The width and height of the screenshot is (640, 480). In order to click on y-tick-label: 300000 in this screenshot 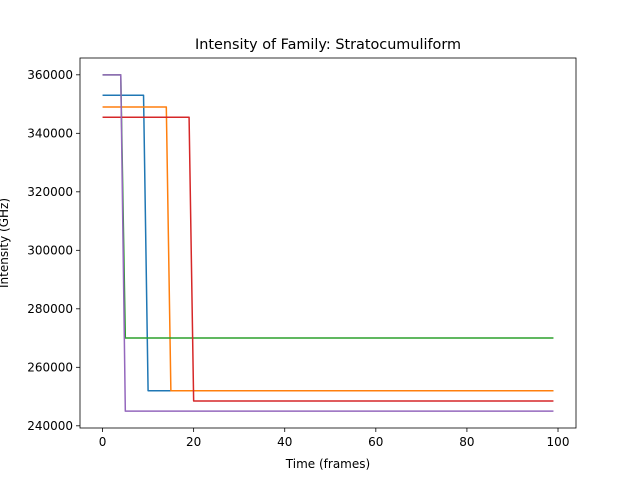, I will do `click(50, 250)`.